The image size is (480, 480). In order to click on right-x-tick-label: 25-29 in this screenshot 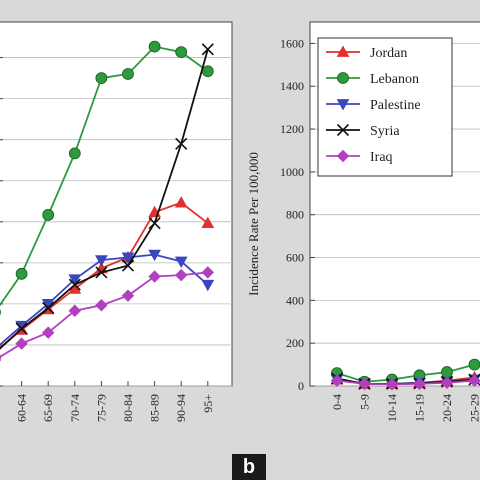, I will do `click(474, 408)`.